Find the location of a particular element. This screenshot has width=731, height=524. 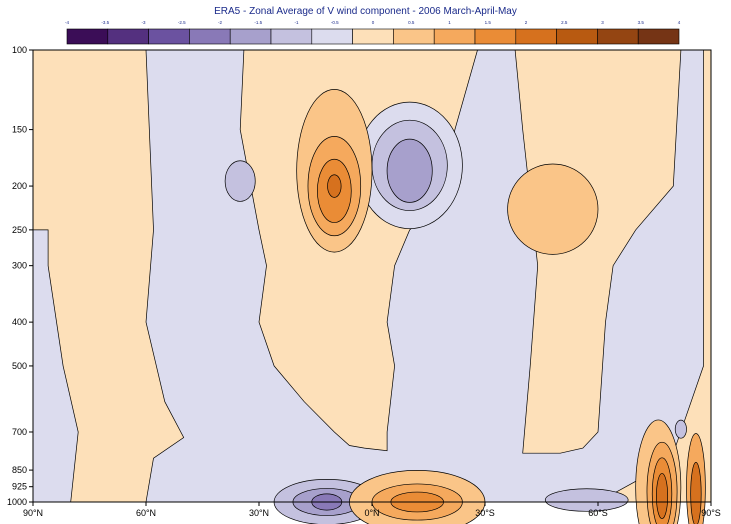

colorbar-tick-label: -0.5 is located at coordinates (335, 22).